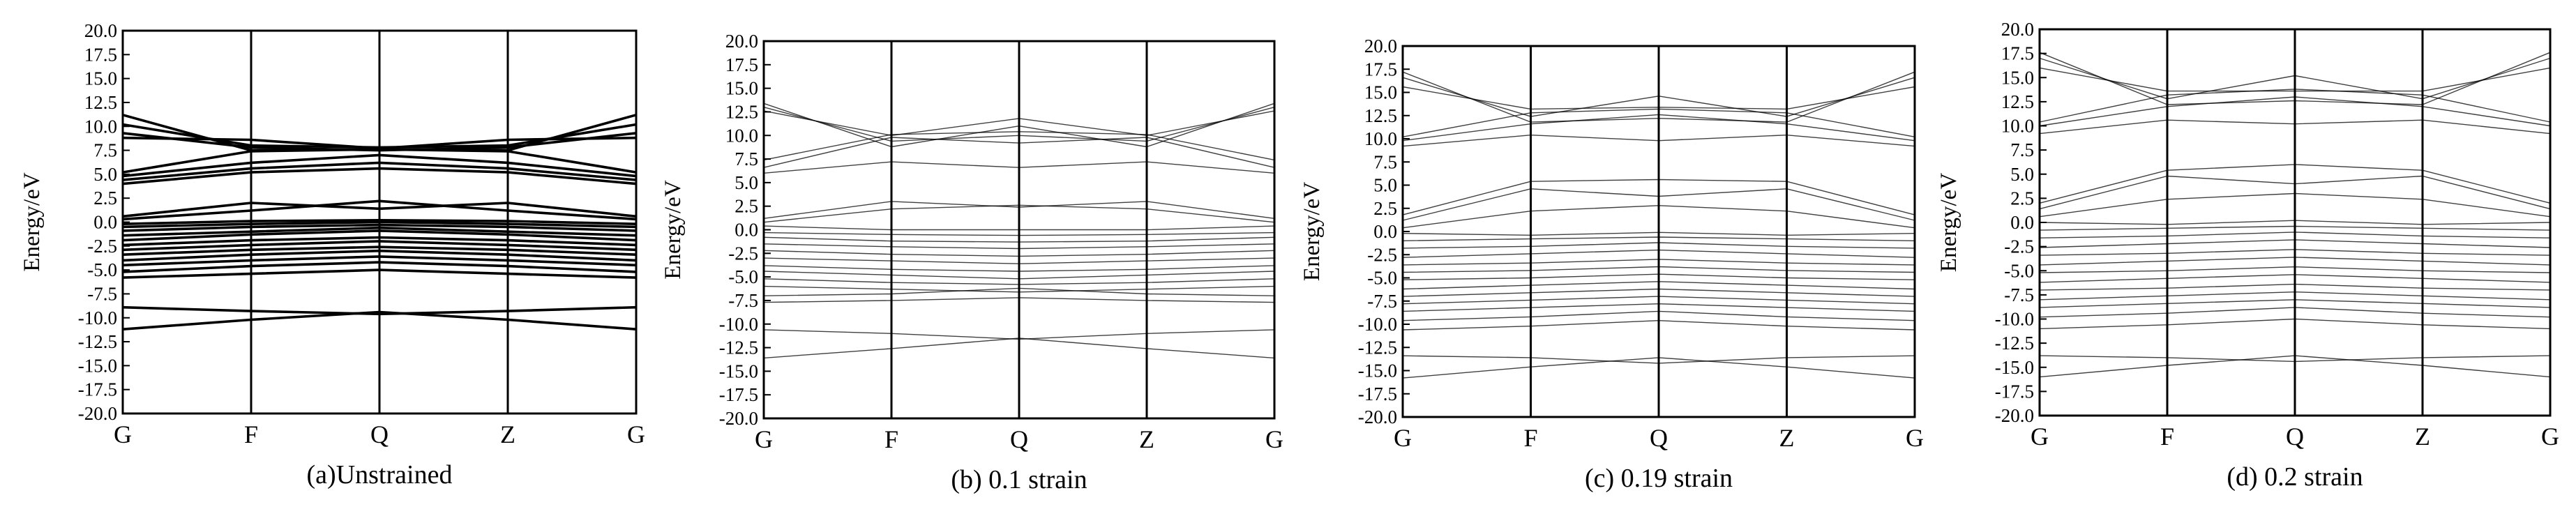 The width and height of the screenshot is (2576, 516). What do you see at coordinates (2295, 436) in the screenshot?
I see `x-tick-label: Q` at bounding box center [2295, 436].